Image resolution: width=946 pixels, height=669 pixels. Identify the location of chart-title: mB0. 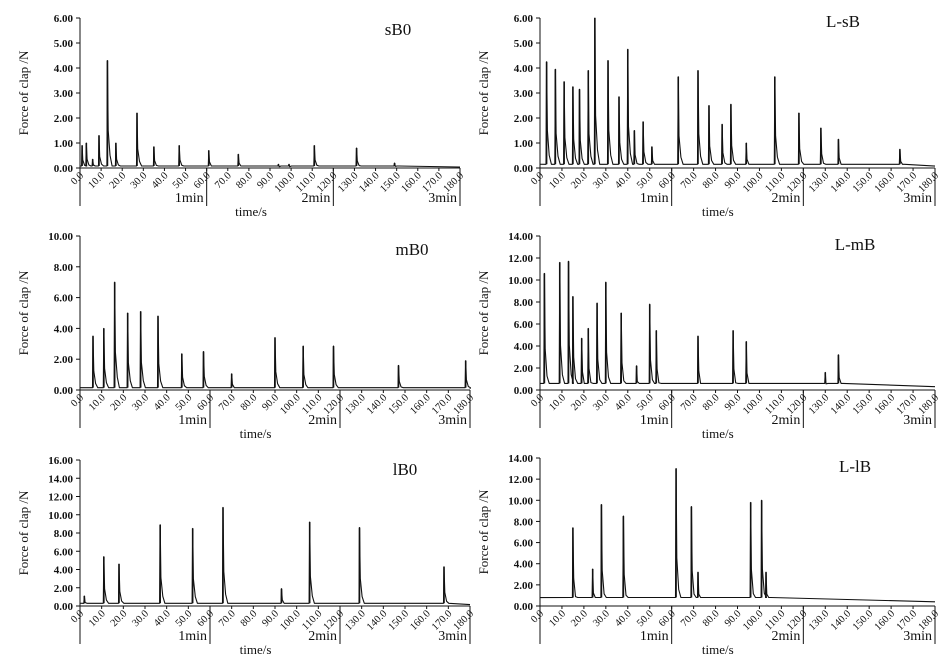
(411, 249).